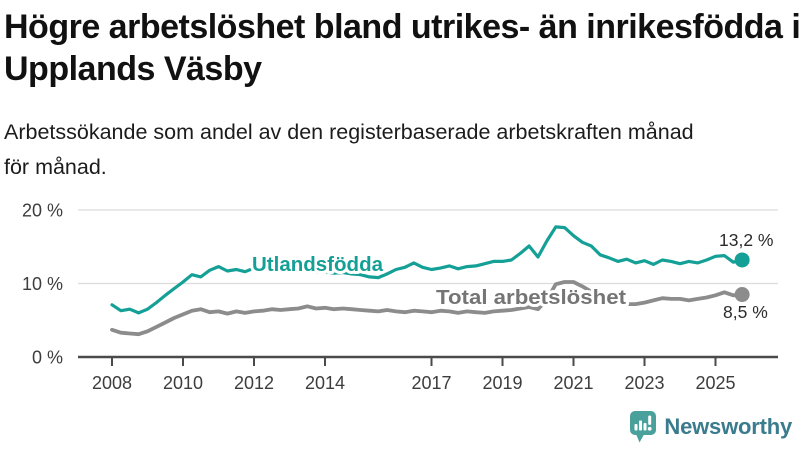  I want to click on series-label-1: Total arbetslöshet, so click(531, 298).